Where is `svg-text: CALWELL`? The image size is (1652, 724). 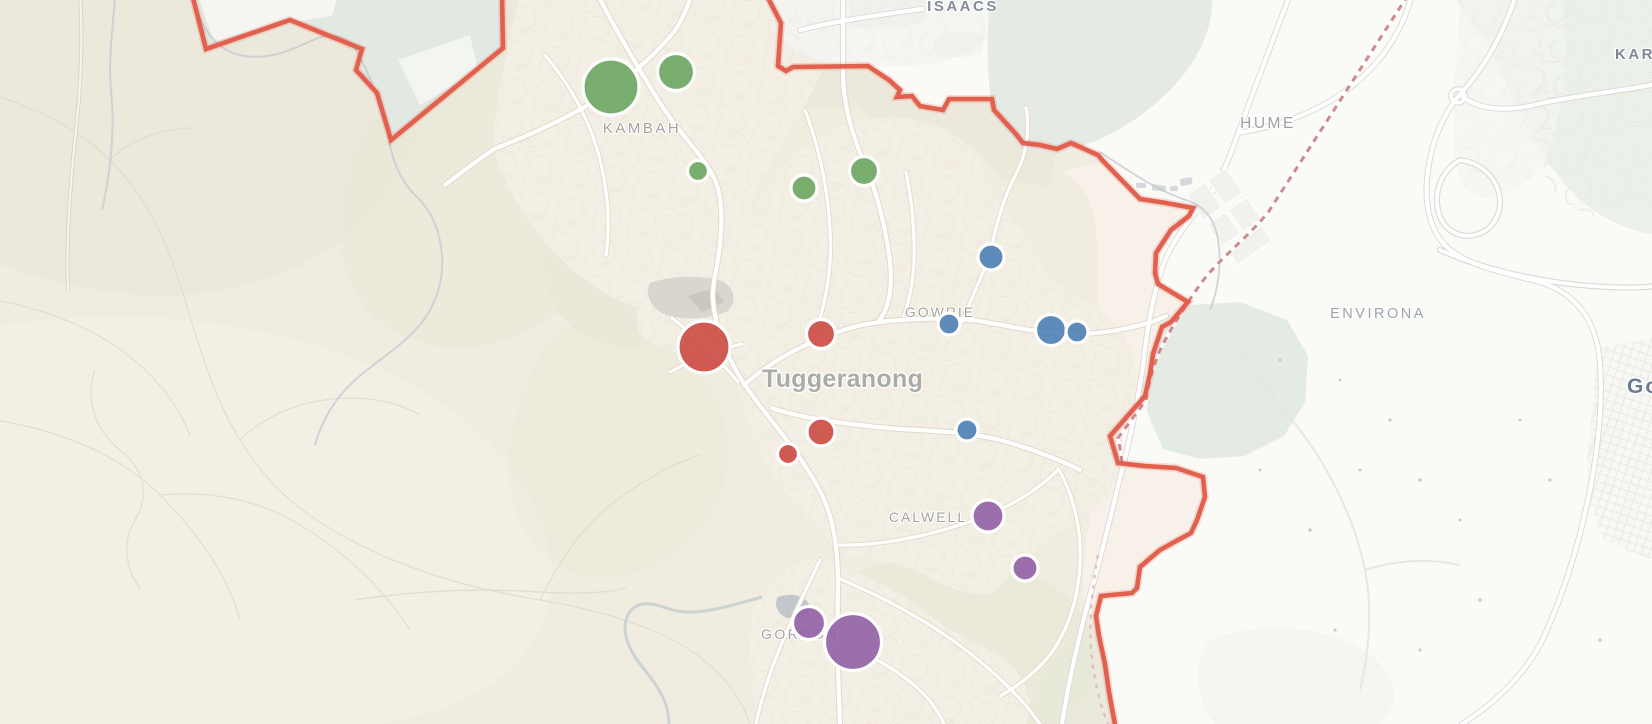 svg-text: CALWELL is located at coordinates (928, 517).